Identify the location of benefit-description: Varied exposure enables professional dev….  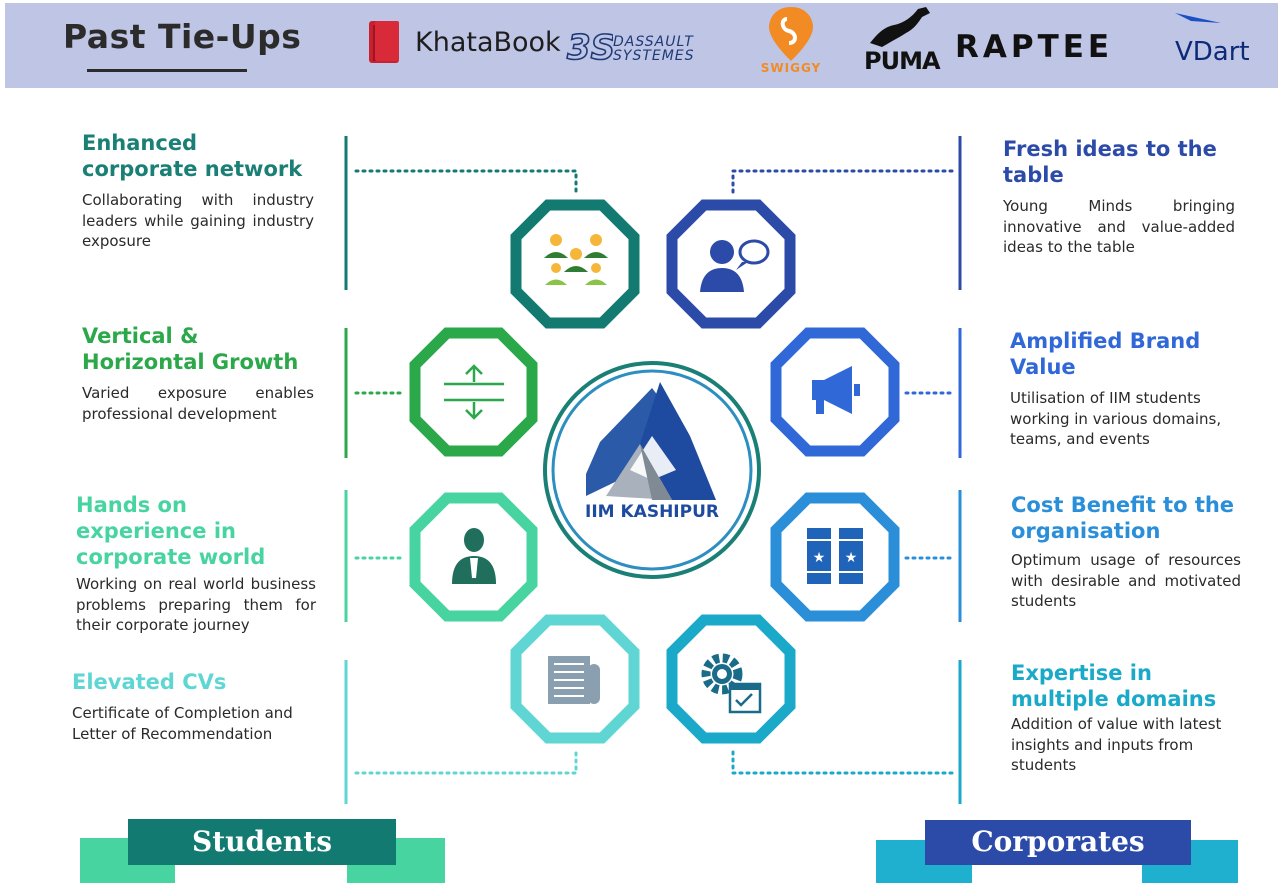
(198, 403).